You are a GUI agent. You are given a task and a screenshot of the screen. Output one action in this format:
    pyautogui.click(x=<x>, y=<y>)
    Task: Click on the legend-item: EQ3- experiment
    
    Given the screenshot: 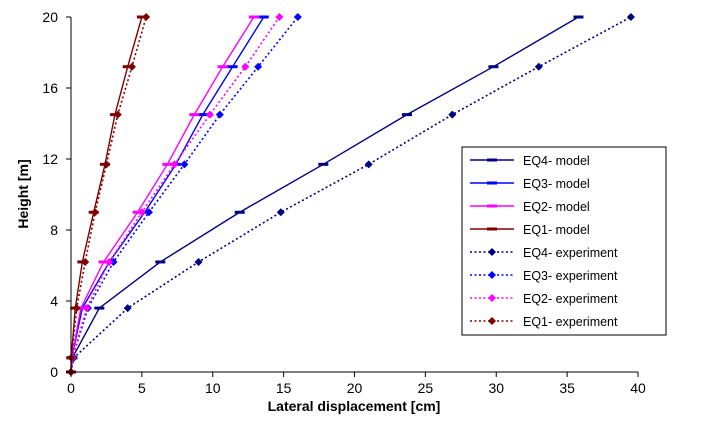 What is the action you would take?
    pyautogui.click(x=544, y=276)
    